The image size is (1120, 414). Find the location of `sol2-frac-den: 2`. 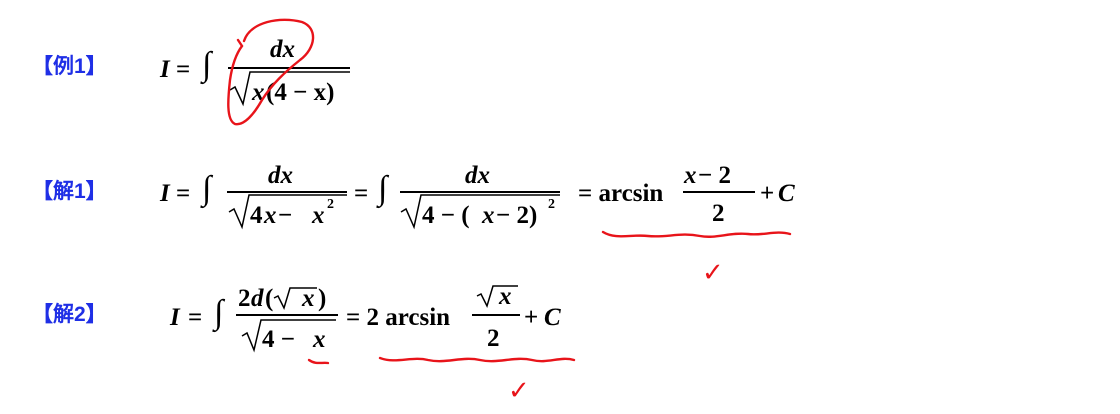

sol2-frac-den: 2 is located at coordinates (493, 338).